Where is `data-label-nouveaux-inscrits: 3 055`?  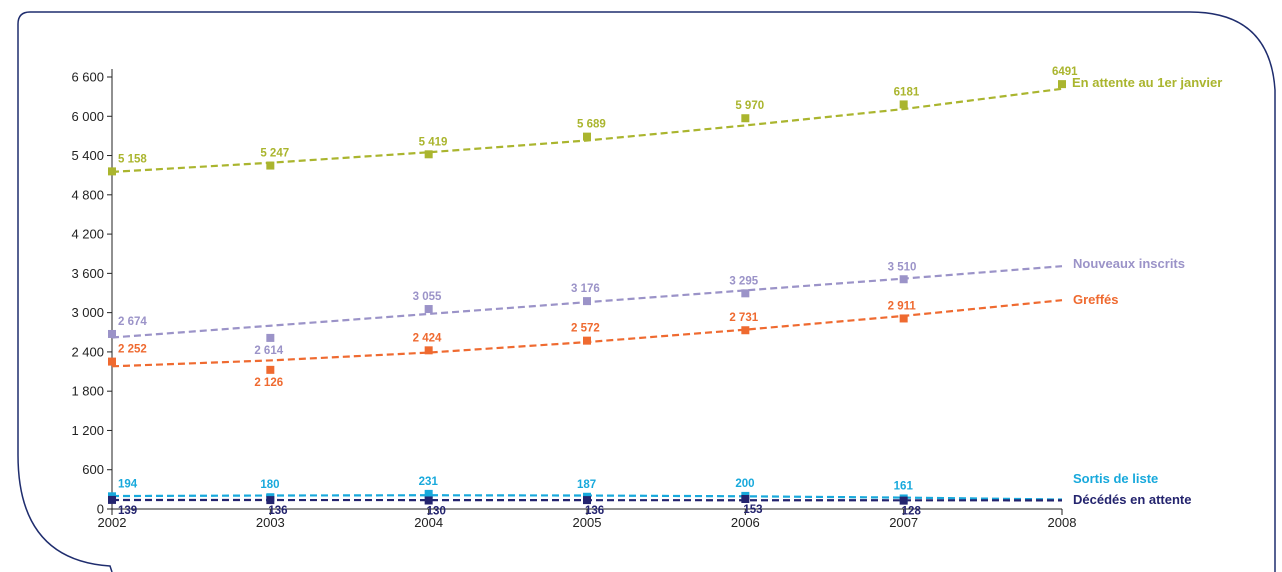 data-label-nouveaux-inscrits: 3 055 is located at coordinates (427, 297).